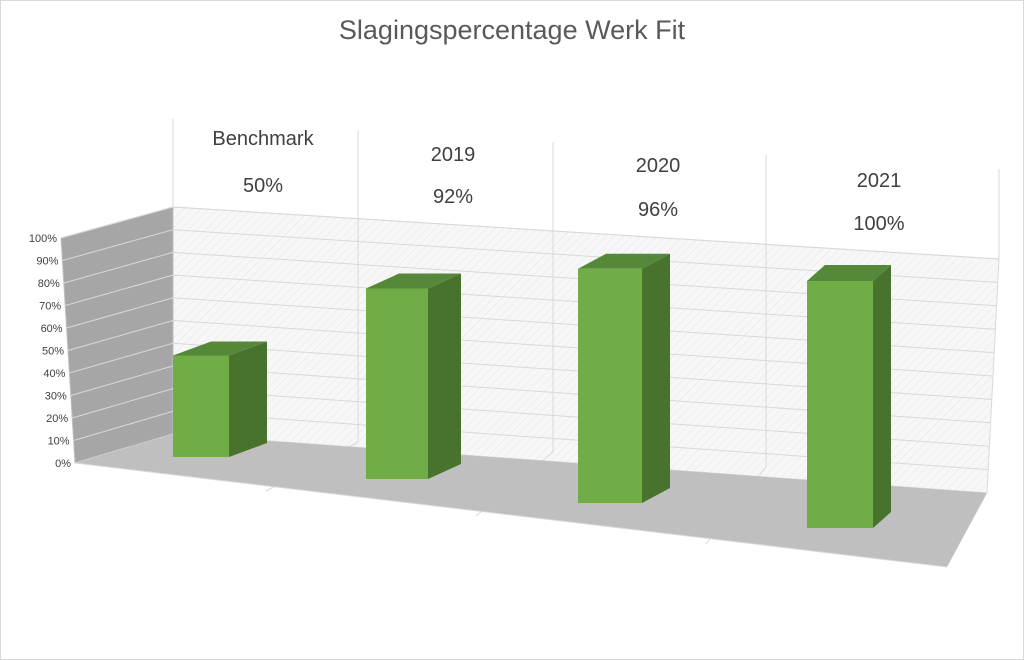 The image size is (1024, 660). What do you see at coordinates (56, 397) in the screenshot?
I see `y-tick-label: 30%` at bounding box center [56, 397].